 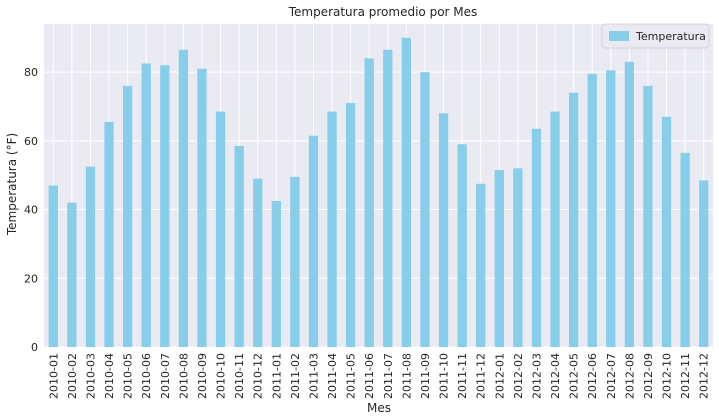 What do you see at coordinates (667, 376) in the screenshot?
I see `x-tick-label: 2012-10` at bounding box center [667, 376].